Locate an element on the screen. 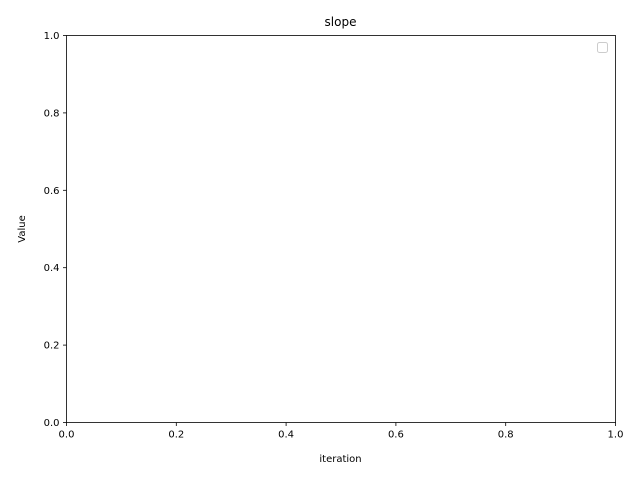  x-tick-label: 0.8 is located at coordinates (506, 435).